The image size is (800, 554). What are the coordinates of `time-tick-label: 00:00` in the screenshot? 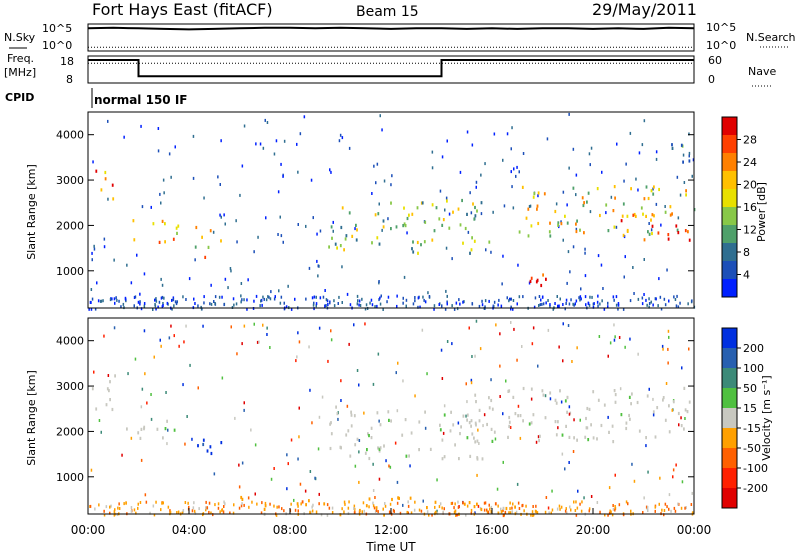 It's located at (88, 530).